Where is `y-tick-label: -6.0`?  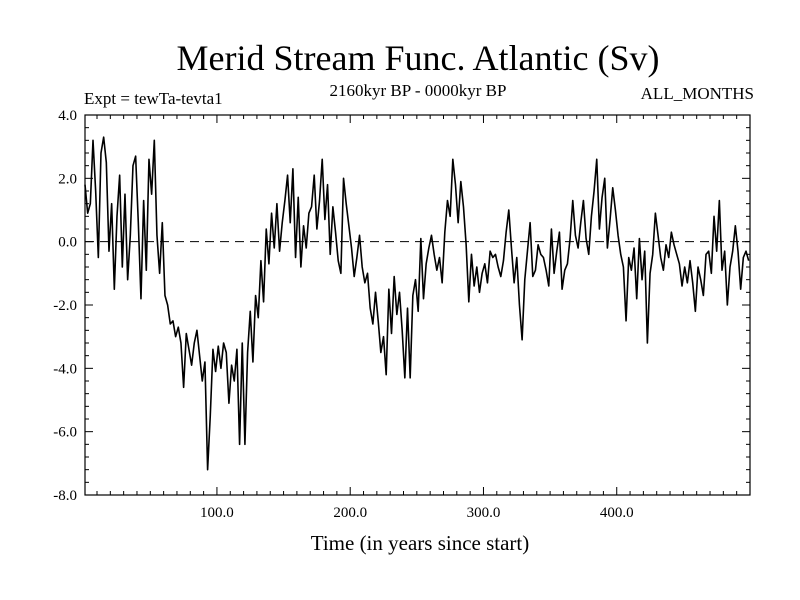 y-tick-label: -6.0 is located at coordinates (65, 433).